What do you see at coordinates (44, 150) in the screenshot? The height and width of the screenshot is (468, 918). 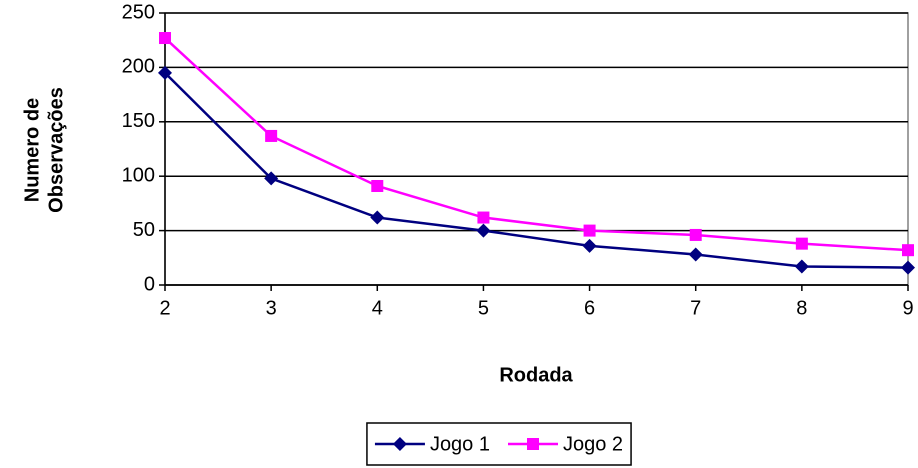 I see `y-axis-title: Numero de Observações` at bounding box center [44, 150].